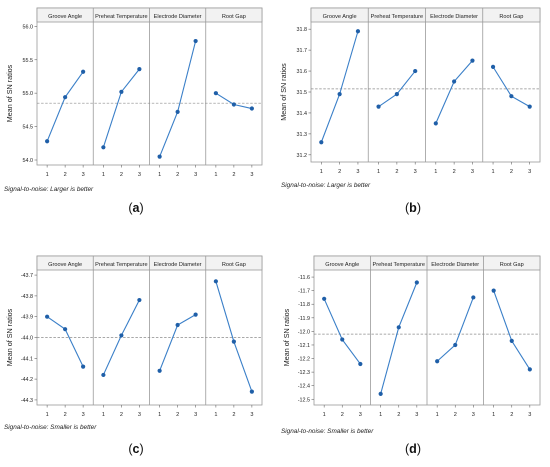 Image resolution: width=550 pixels, height=467 pixels. What do you see at coordinates (50, 427) in the screenshot?
I see `signal-to-noise-note: Signal-to-noise: Smaller is better` at bounding box center [50, 427].